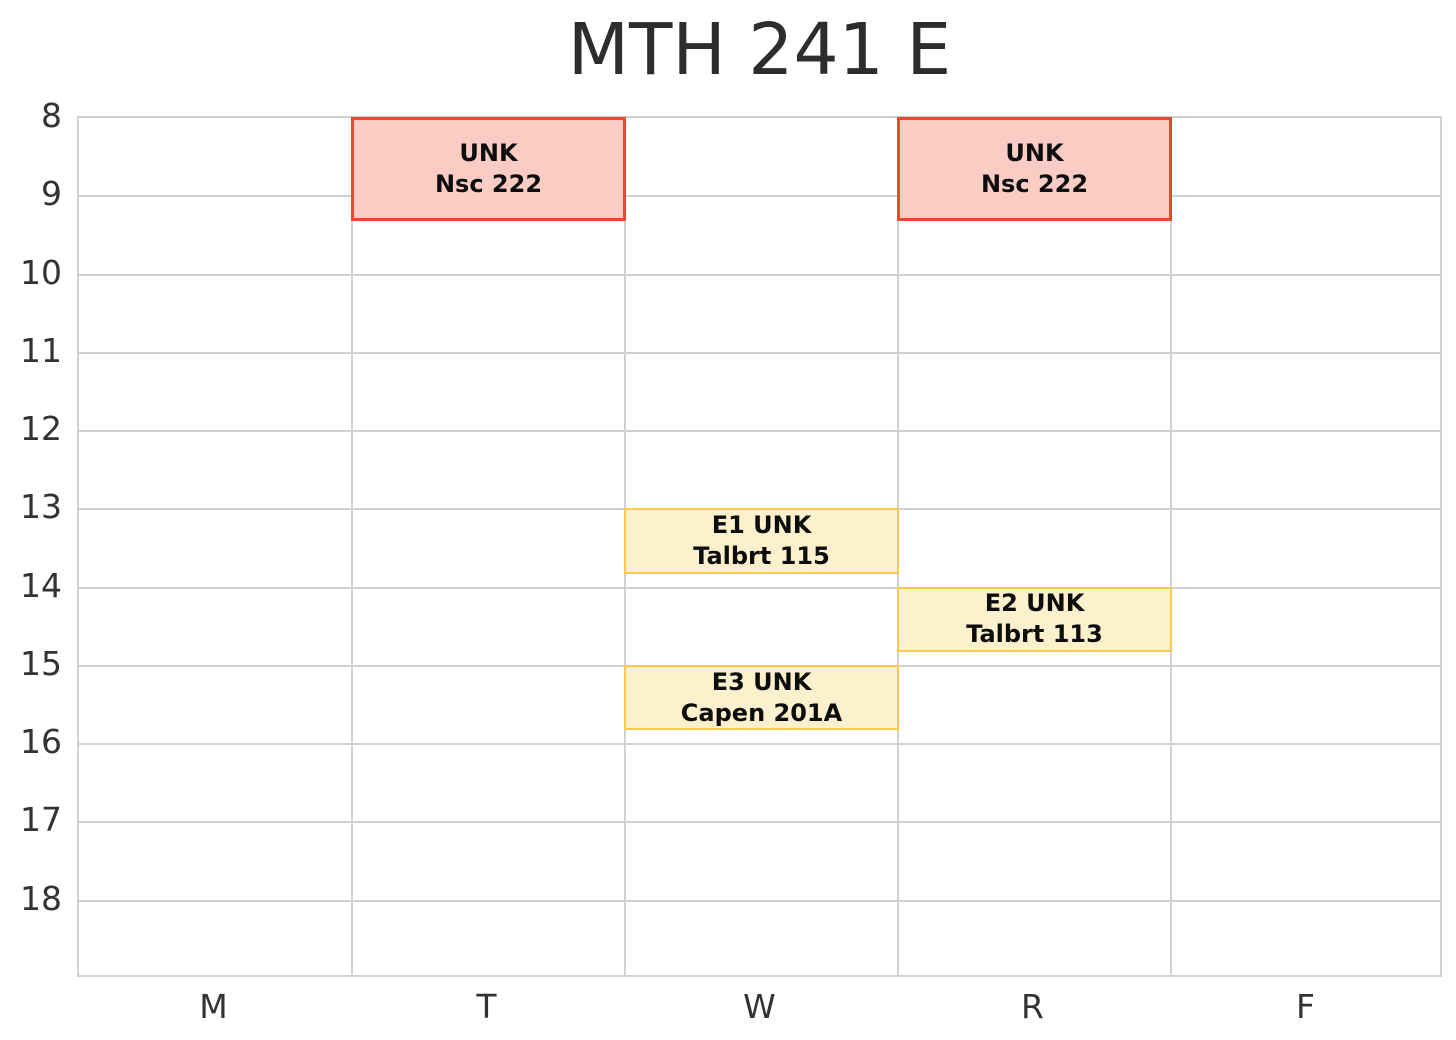 The height and width of the screenshot is (1040, 1456). What do you see at coordinates (759, 49) in the screenshot?
I see `chart-title: MTH 241 E` at bounding box center [759, 49].